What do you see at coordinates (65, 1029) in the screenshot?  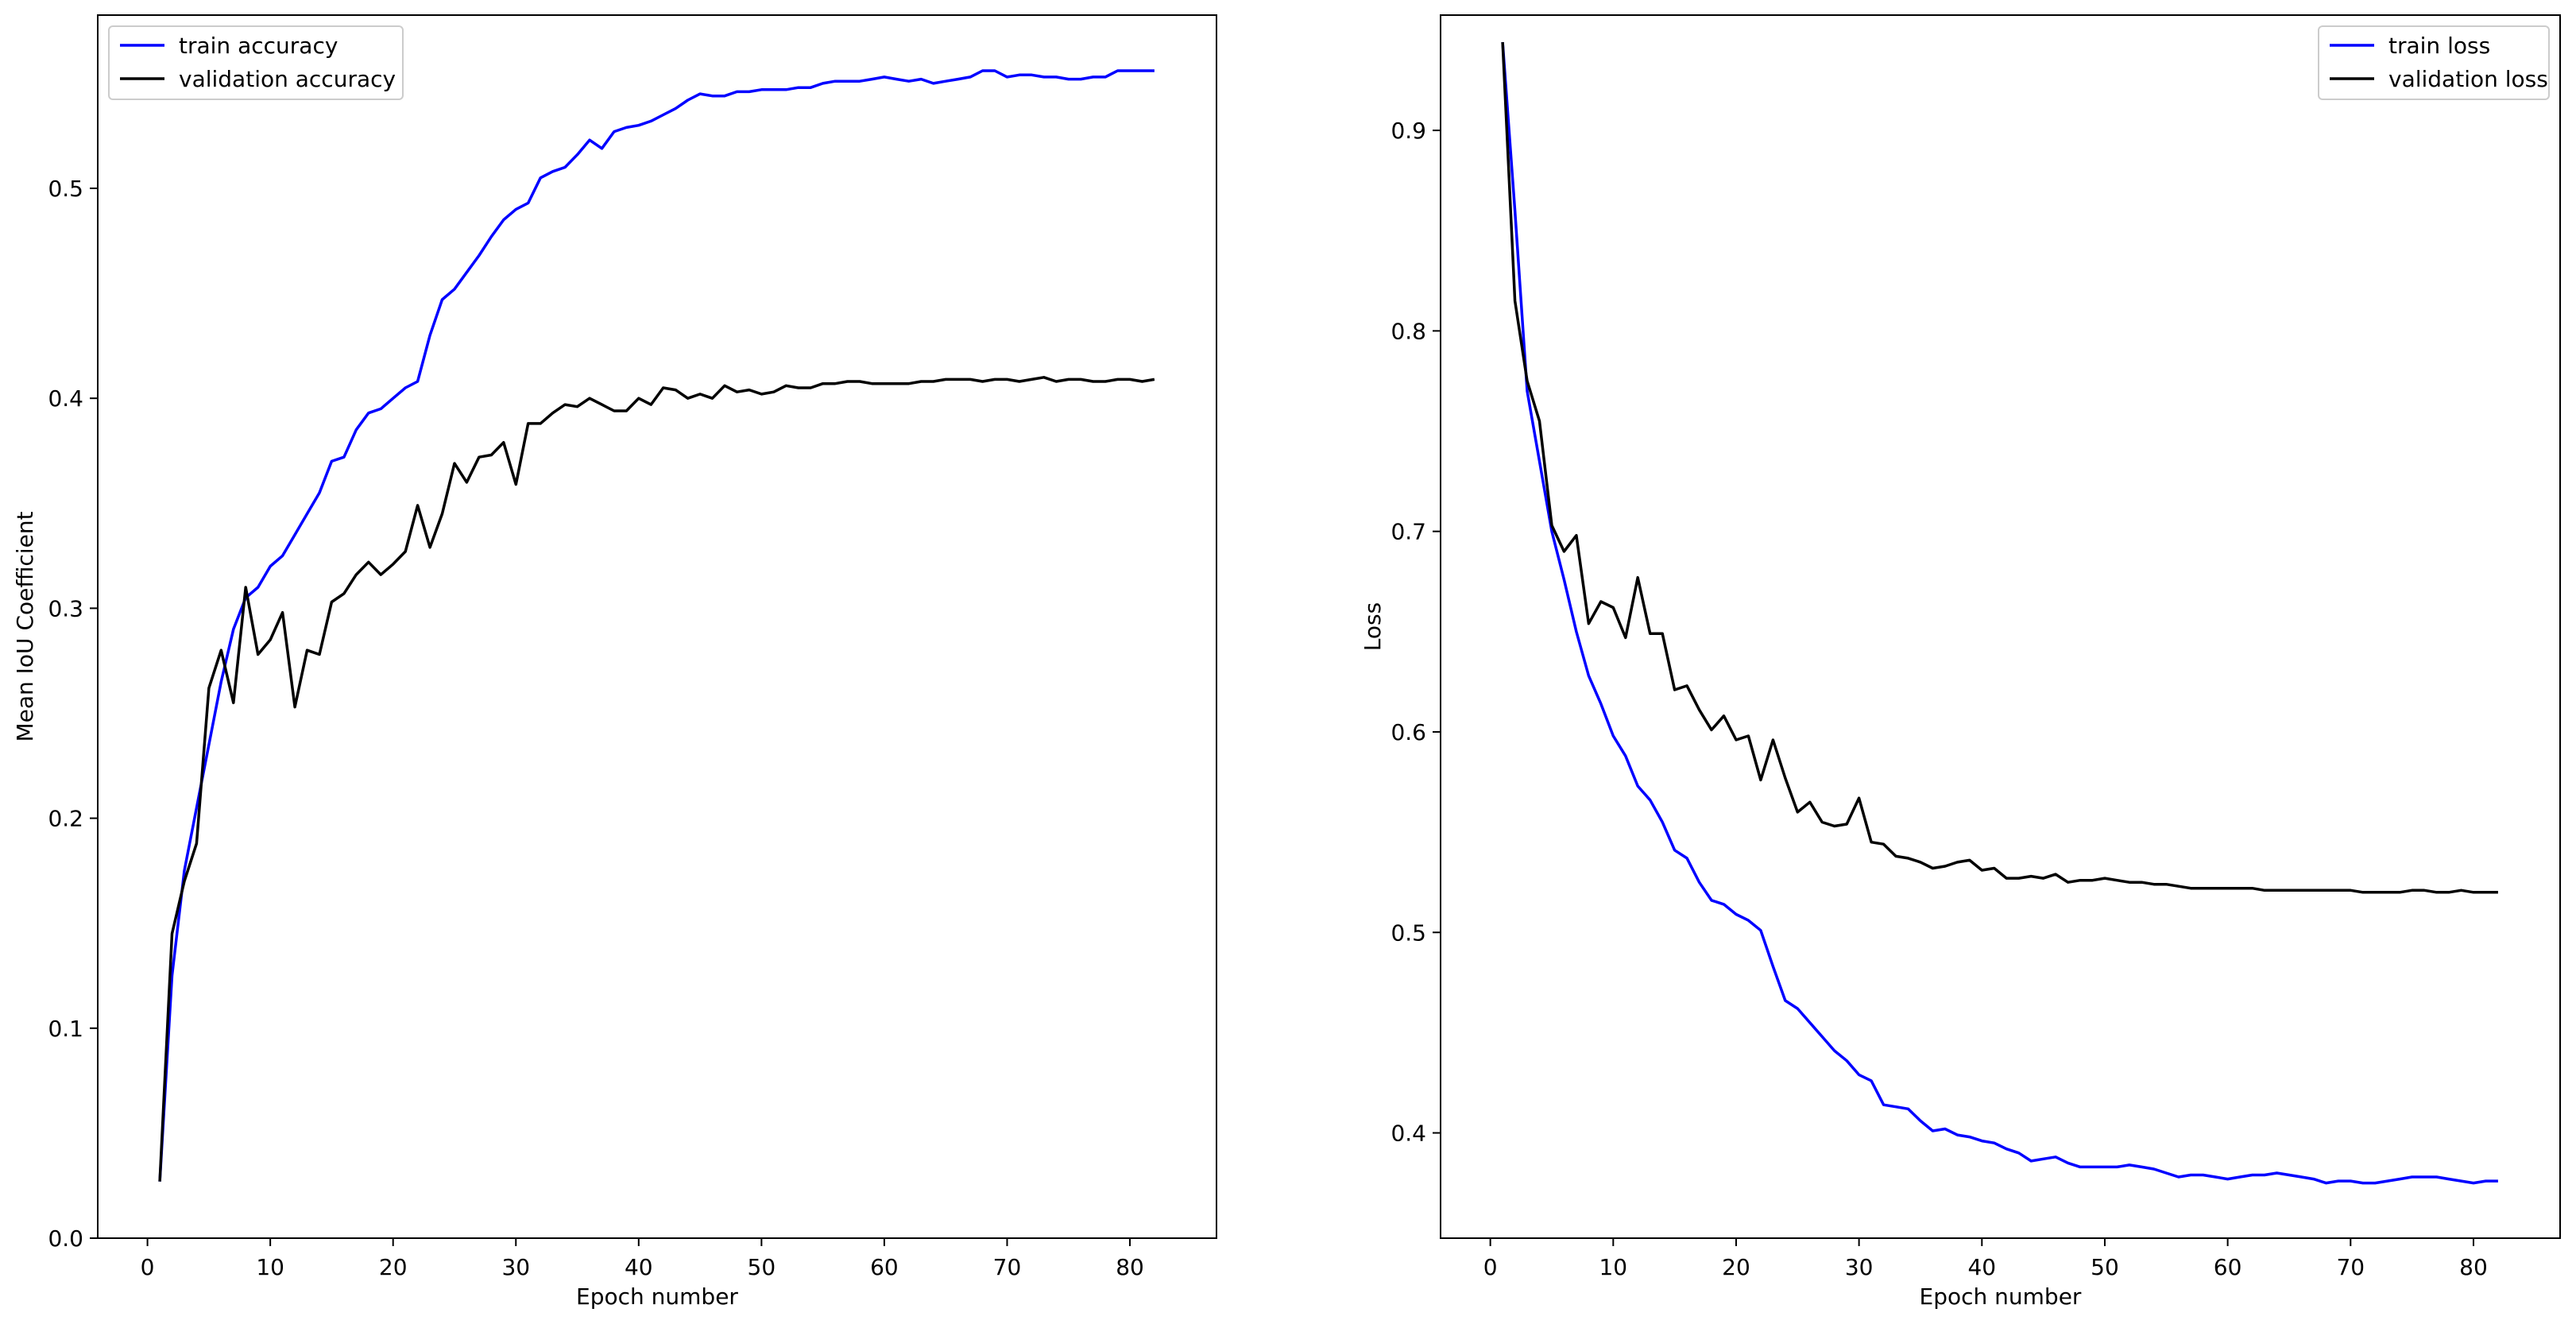 I see `y-tick-label: 0.1` at bounding box center [65, 1029].